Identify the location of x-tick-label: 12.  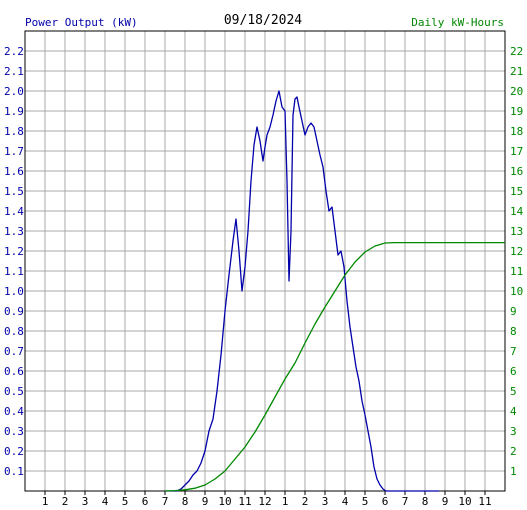
(264, 501).